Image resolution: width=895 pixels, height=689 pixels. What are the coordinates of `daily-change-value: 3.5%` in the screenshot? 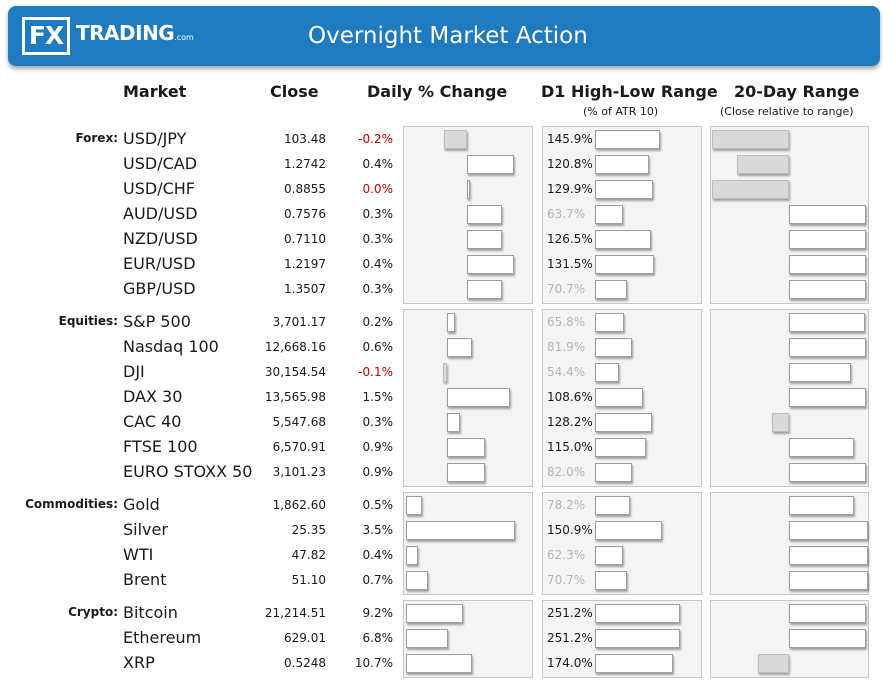 It's located at (378, 530).